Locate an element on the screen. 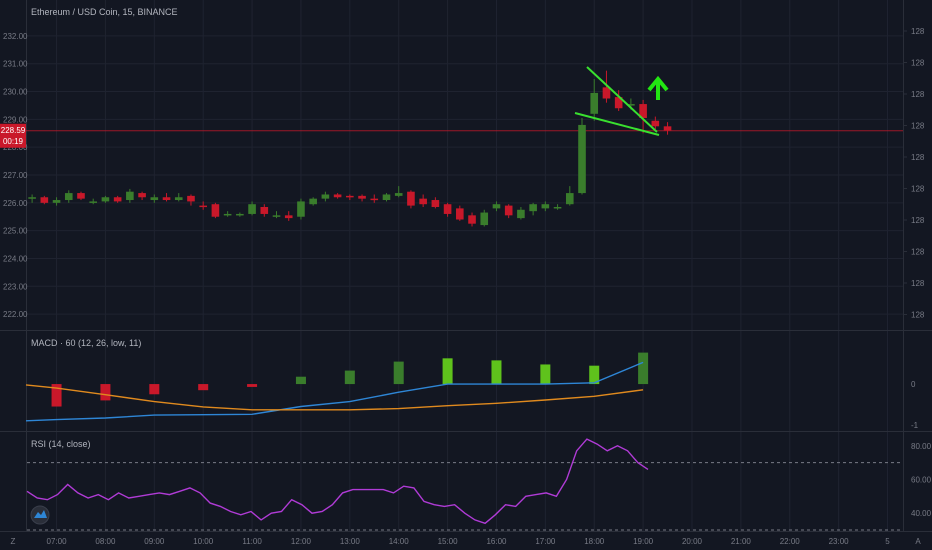 The width and height of the screenshot is (932, 550). time-axis-label: 10:00 is located at coordinates (203, 541).